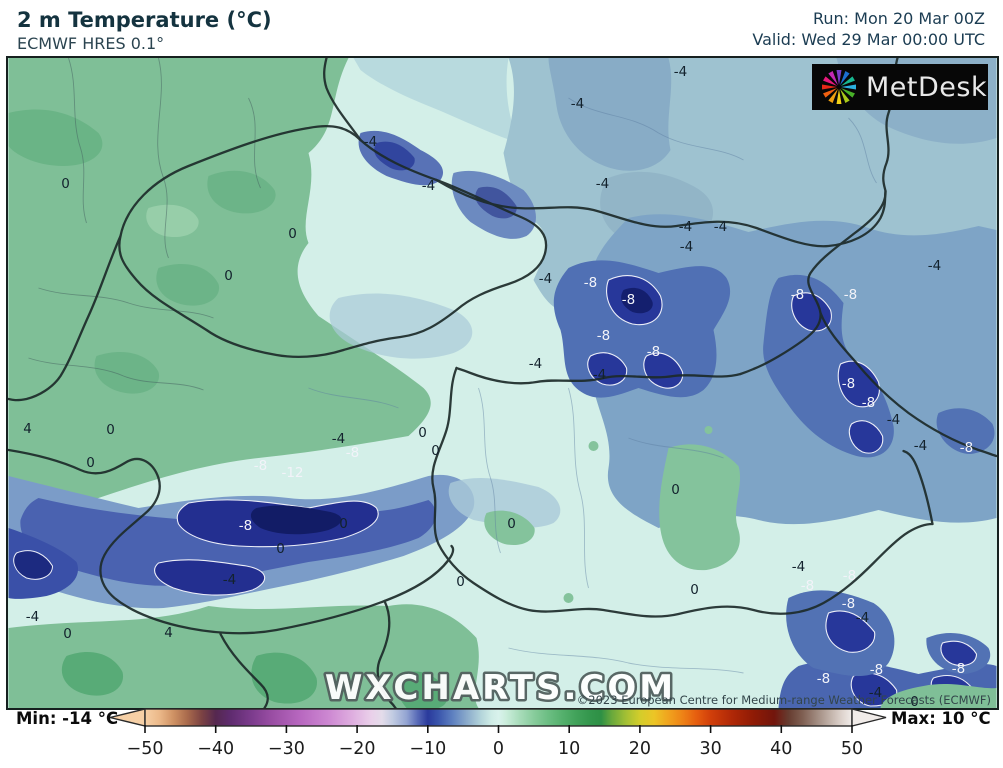  I want to click on svg-text: 30, so click(710, 749).